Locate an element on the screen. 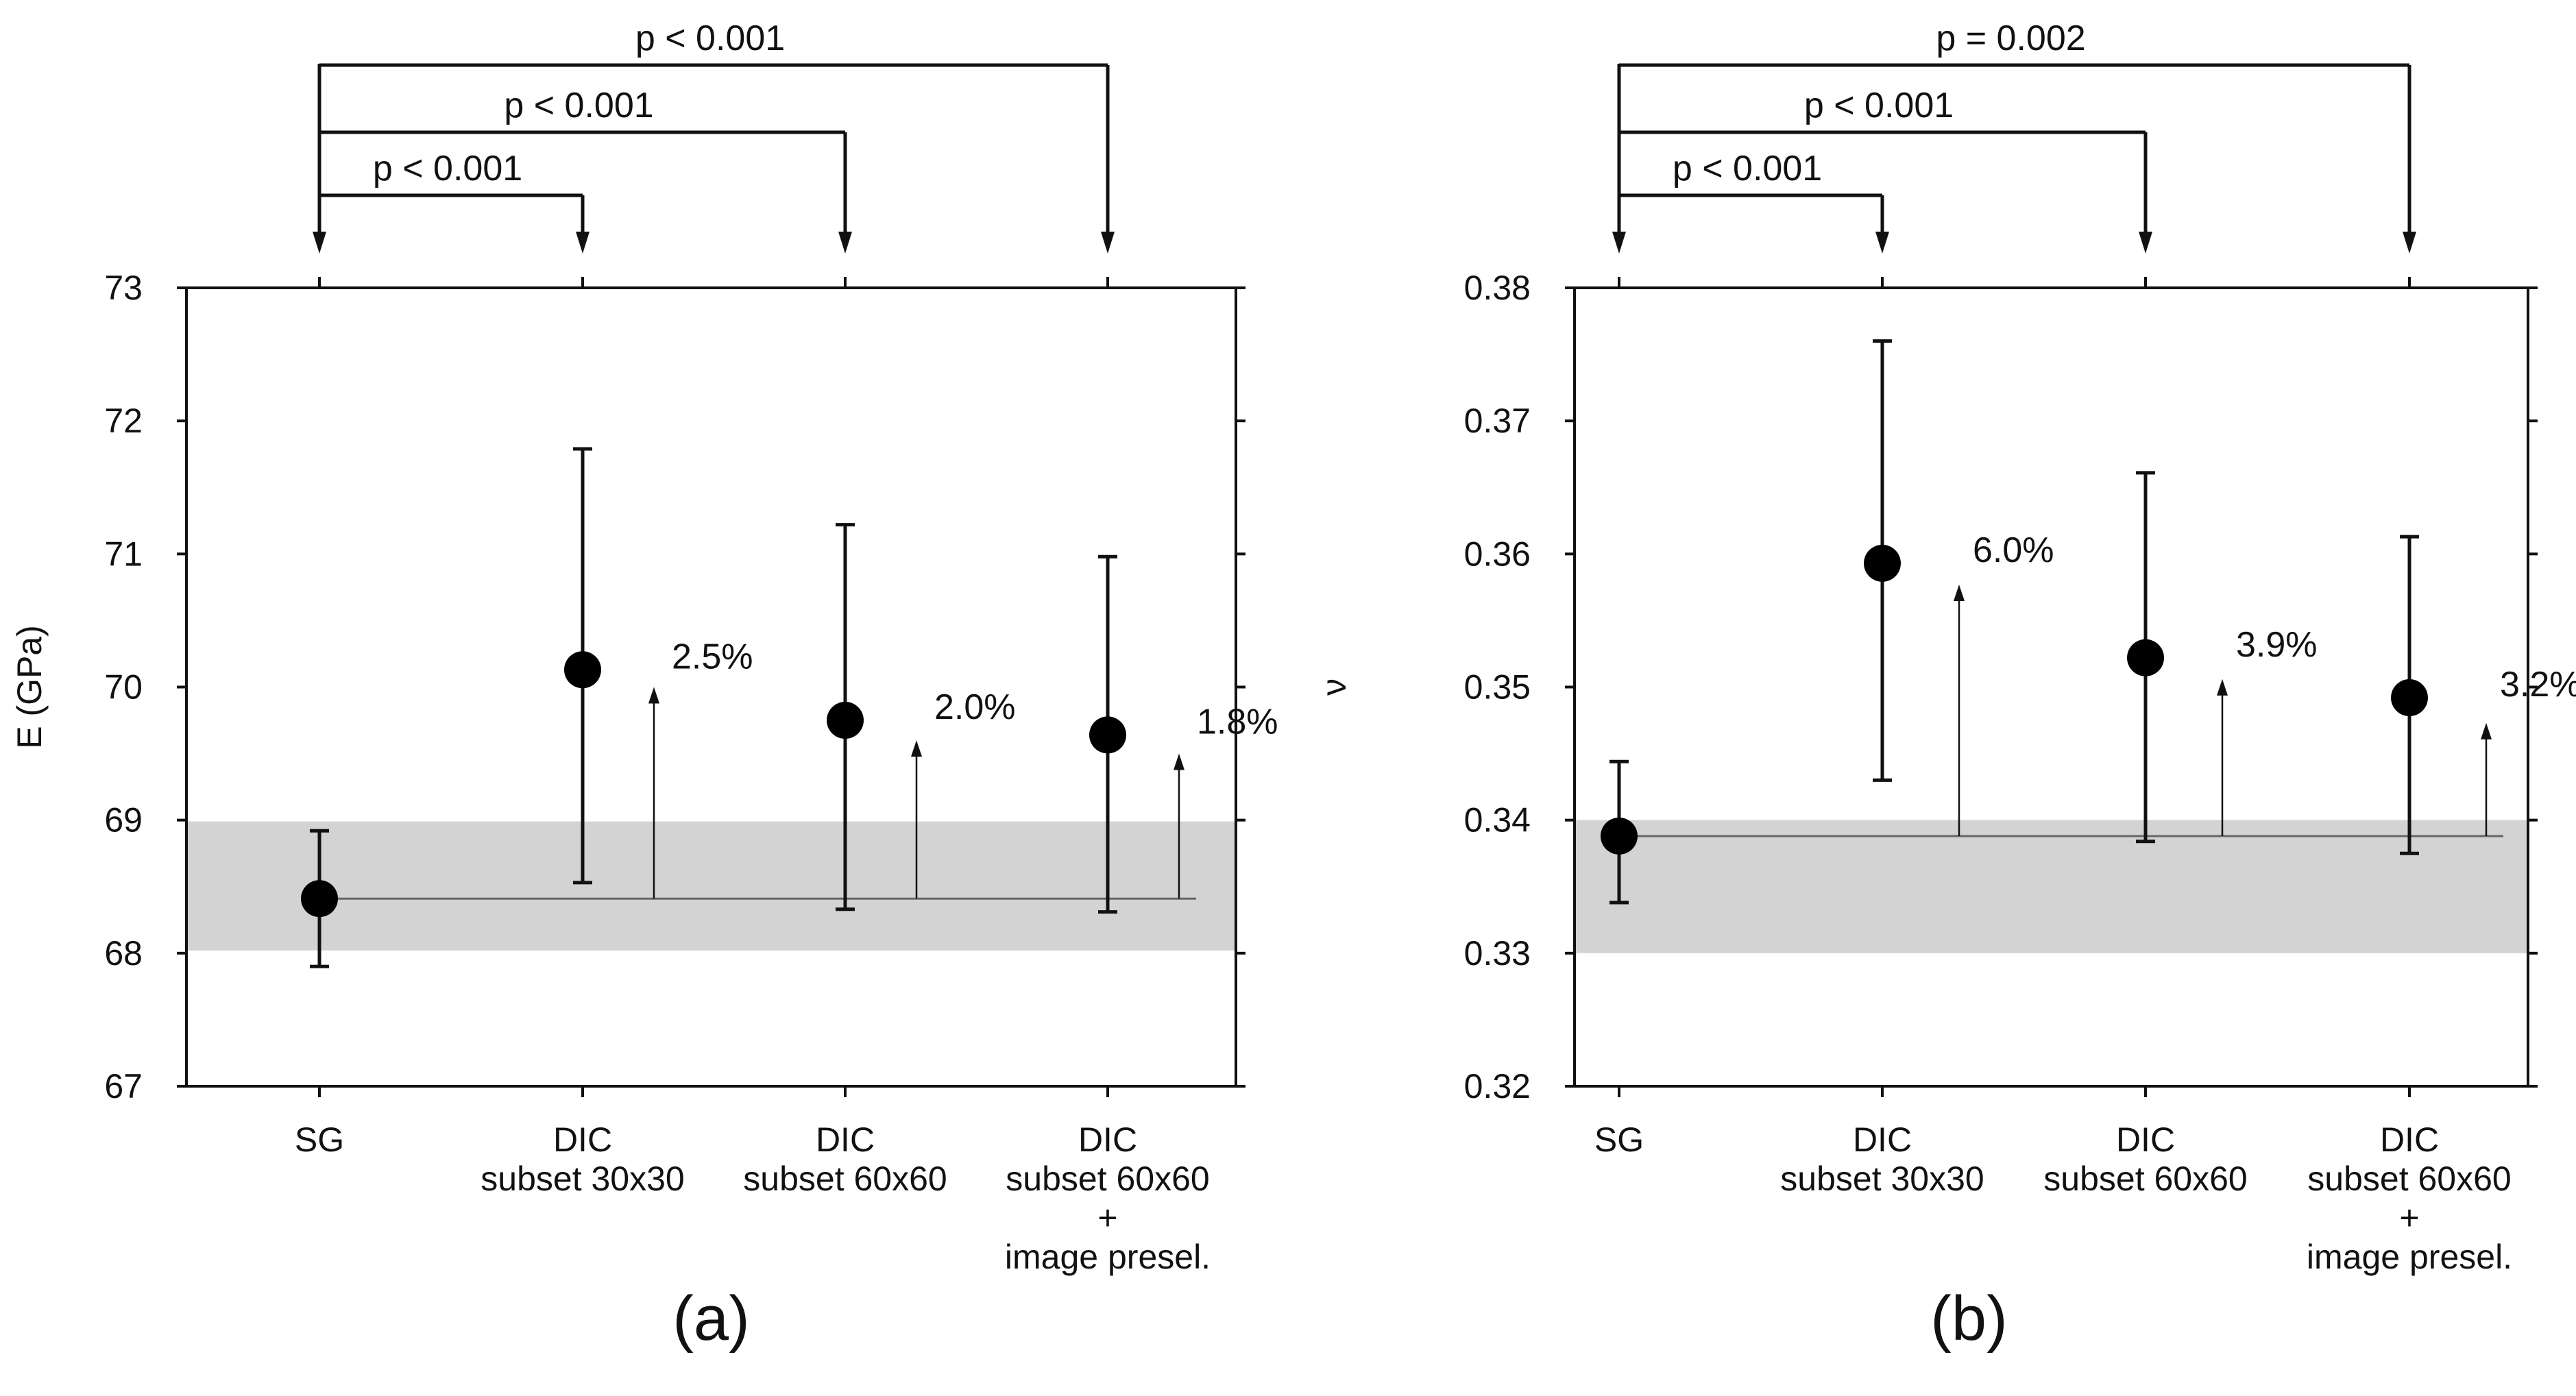  difference-label: 3.2% is located at coordinates (2538, 685).